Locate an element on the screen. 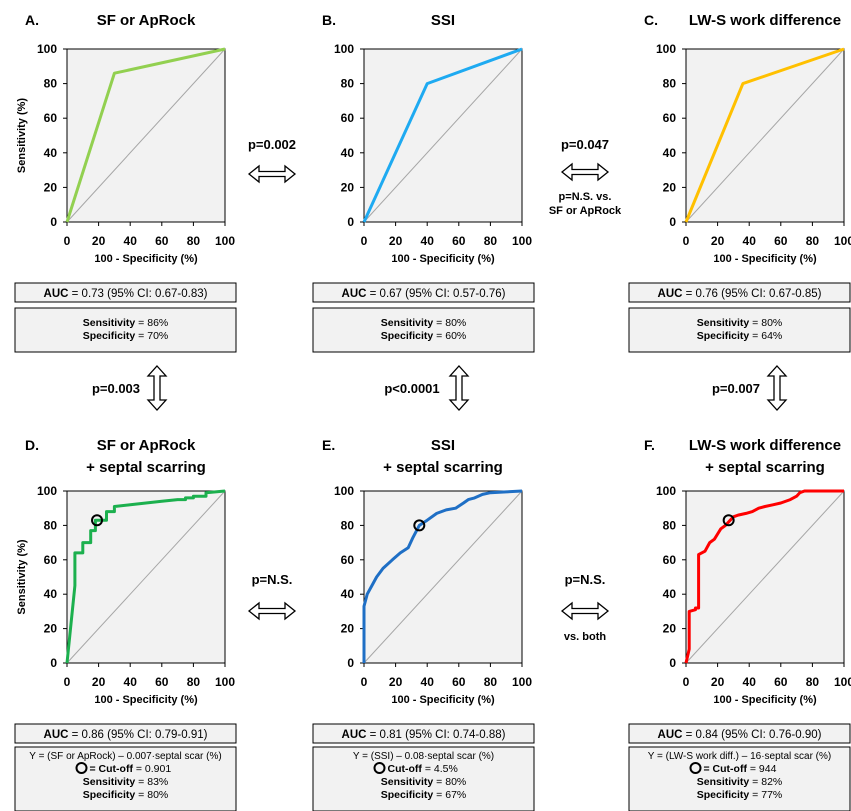 The height and width of the screenshot is (811, 851). comparison-be: p<0.0001 is located at coordinates (411, 388).